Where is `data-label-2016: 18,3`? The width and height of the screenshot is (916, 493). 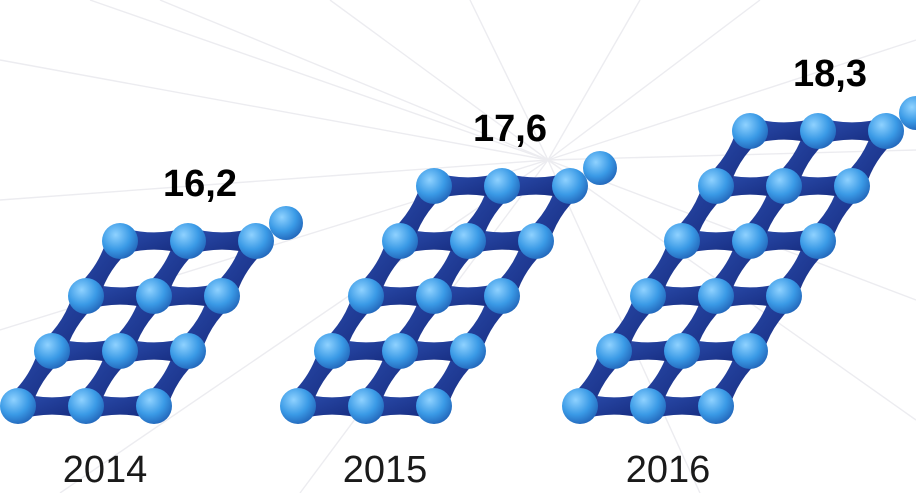
data-label-2016: 18,3 is located at coordinates (830, 74).